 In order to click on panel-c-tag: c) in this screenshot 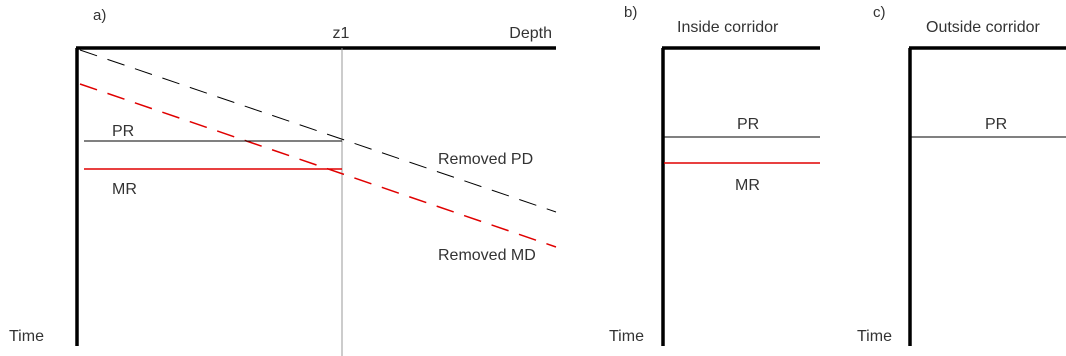, I will do `click(879, 12)`.